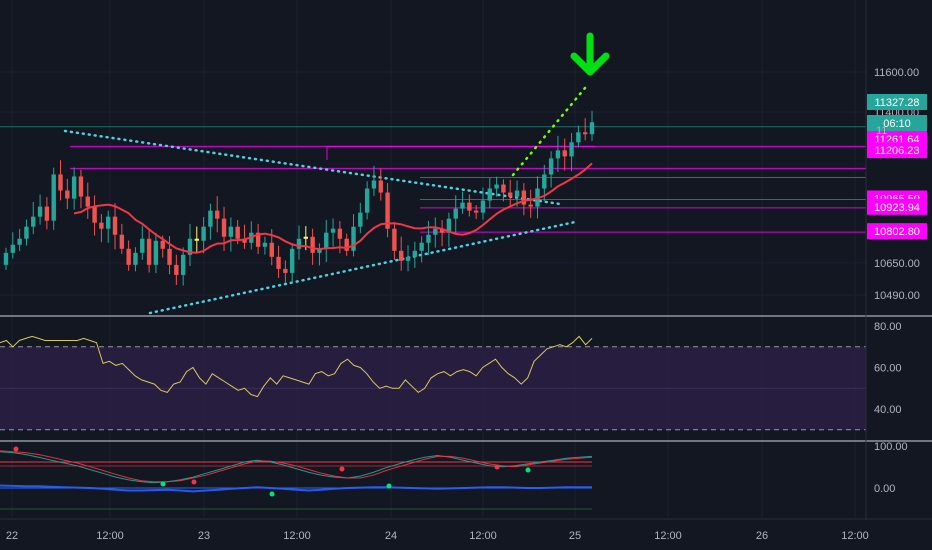 The height and width of the screenshot is (550, 932). I want to click on moving-average, so click(333, 208).